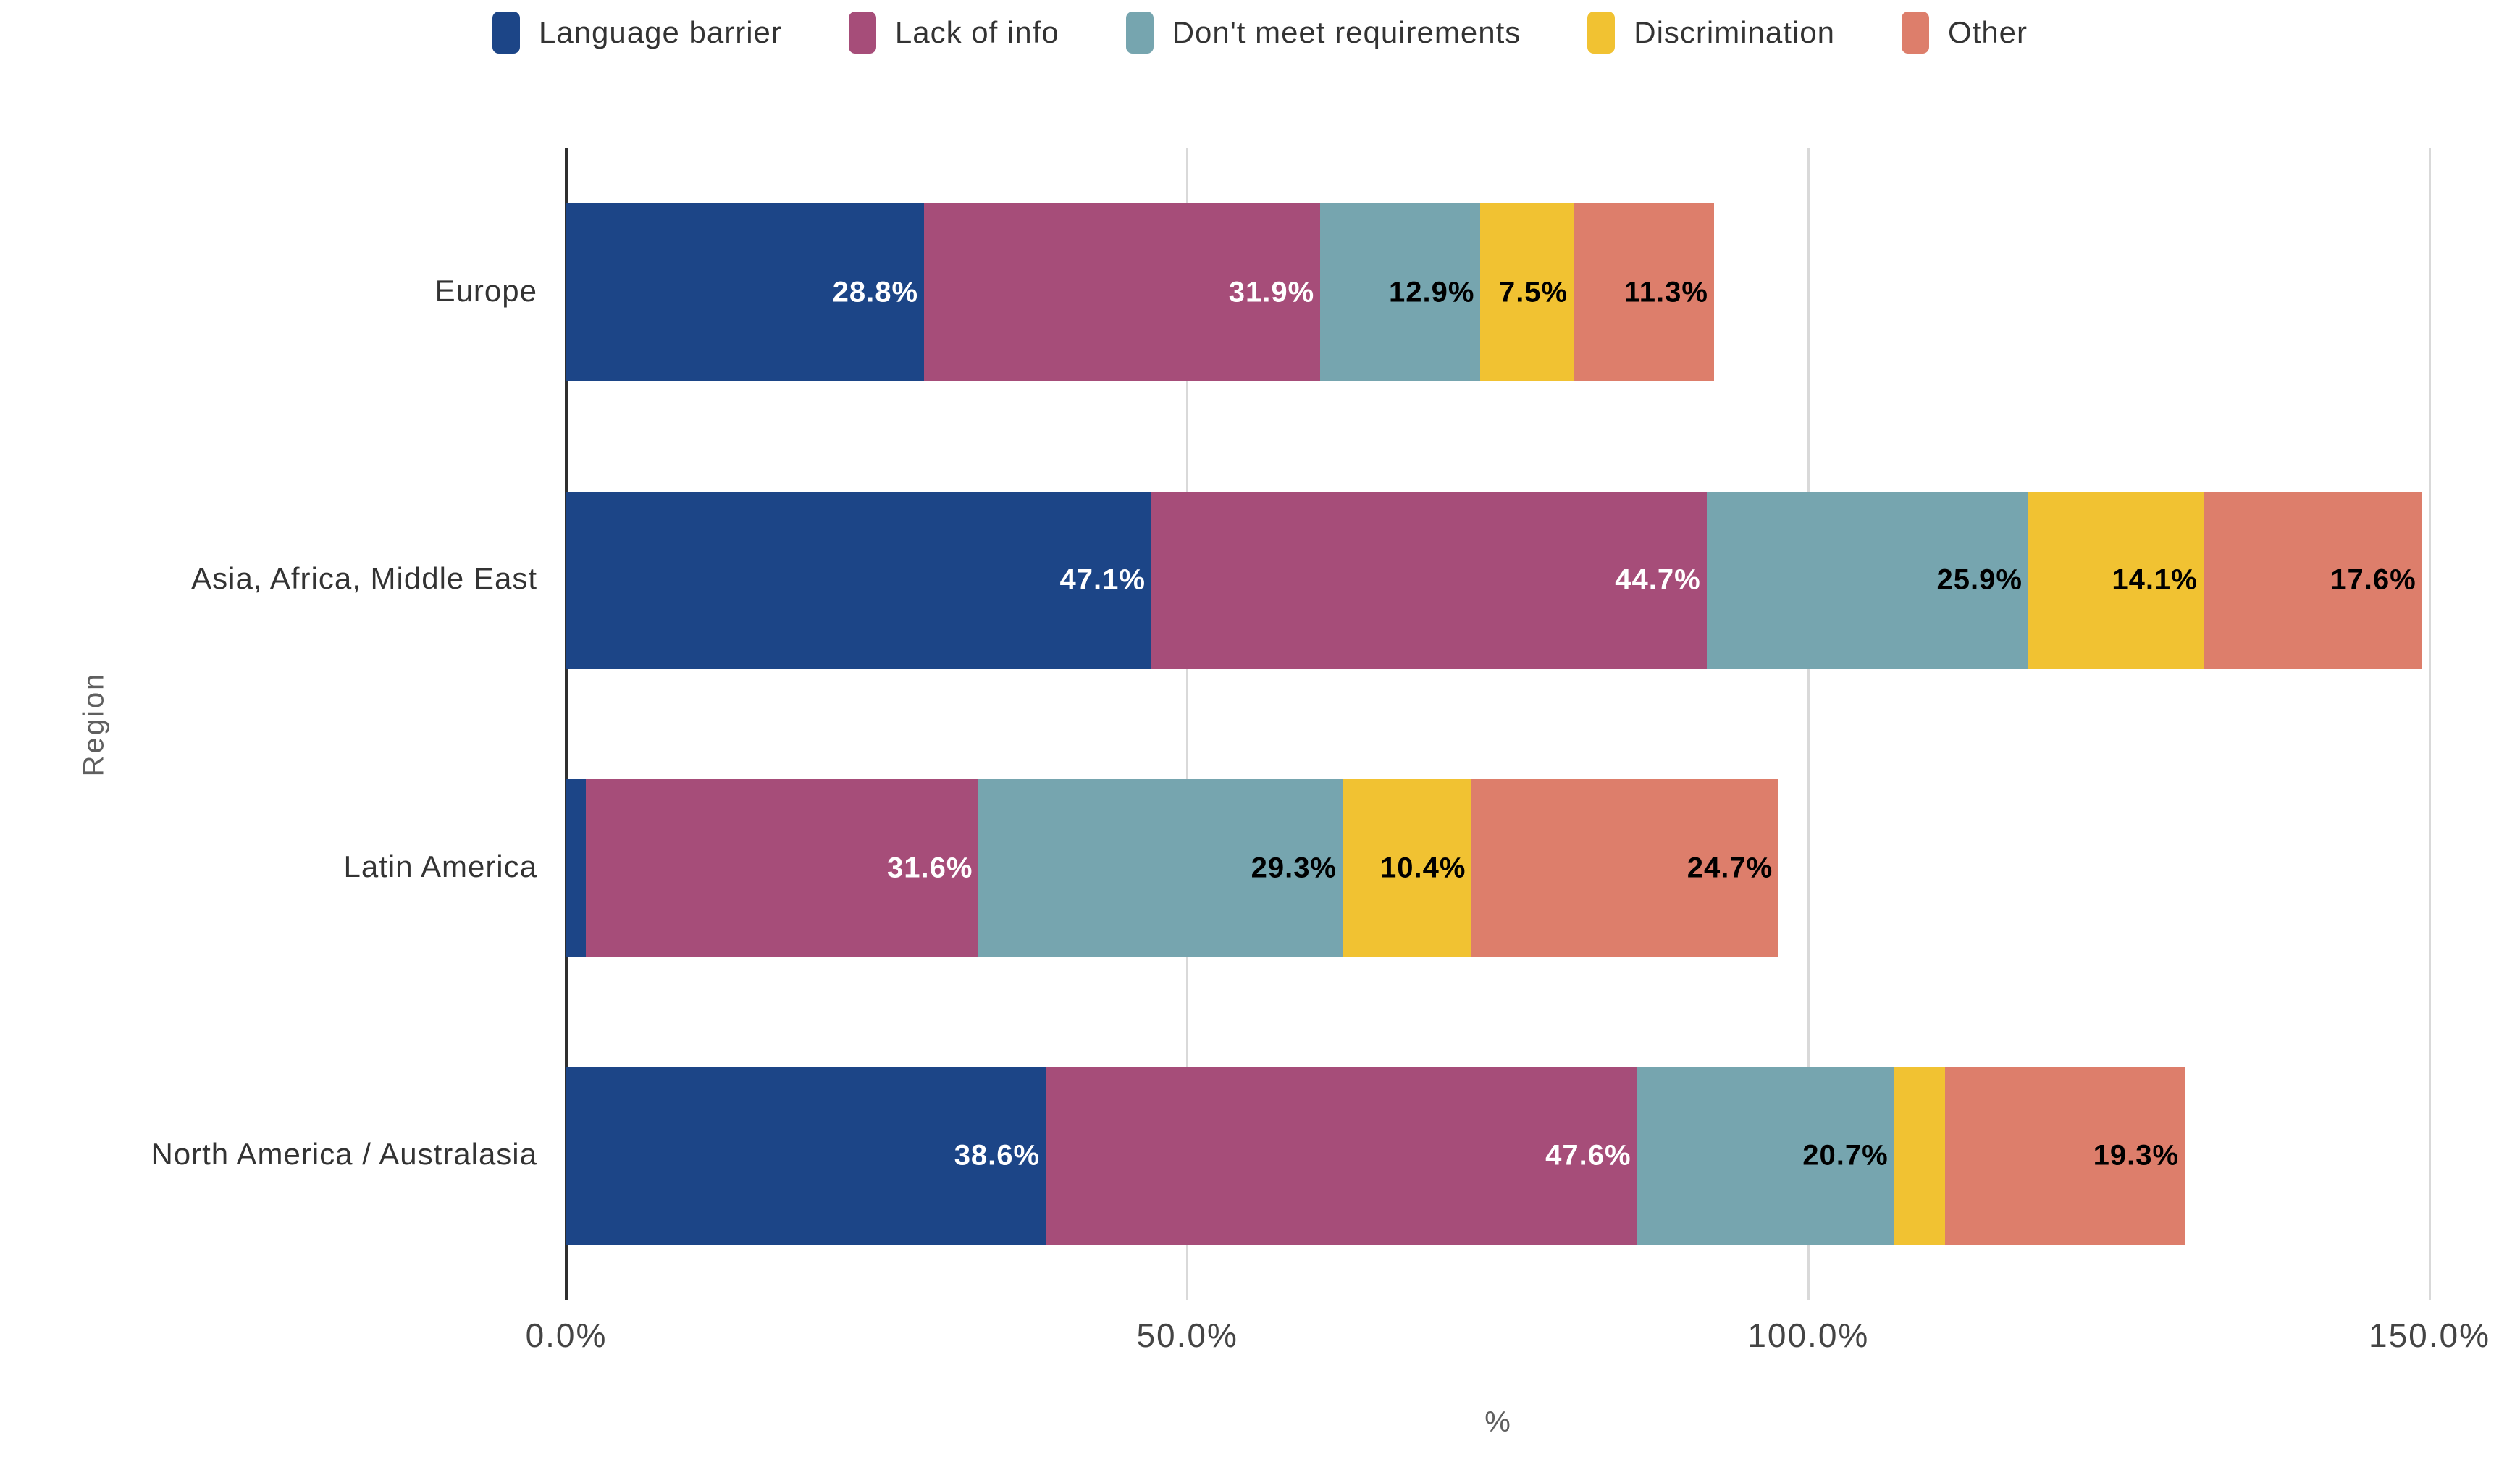 The height and width of the screenshot is (1470, 2520). I want to click on segment-value-label: 7.5%, so click(1533, 292).